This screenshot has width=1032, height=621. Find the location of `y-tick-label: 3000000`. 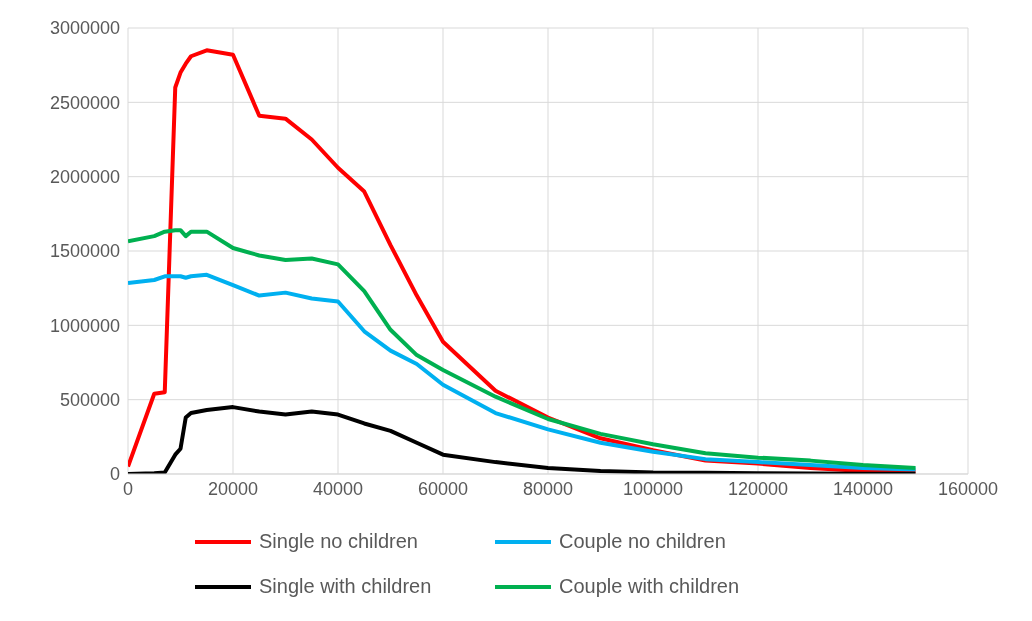

y-tick-label: 3000000 is located at coordinates (84, 28).